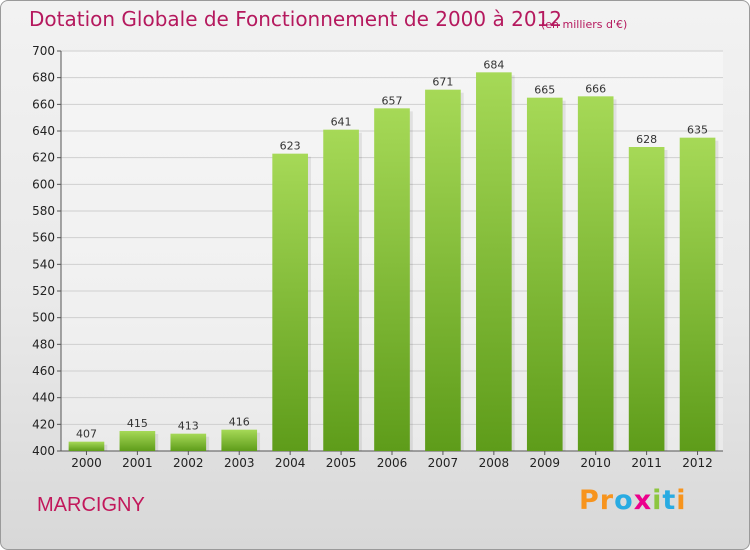  Describe the element at coordinates (290, 146) in the screenshot. I see `bar-value-label: 623` at that location.